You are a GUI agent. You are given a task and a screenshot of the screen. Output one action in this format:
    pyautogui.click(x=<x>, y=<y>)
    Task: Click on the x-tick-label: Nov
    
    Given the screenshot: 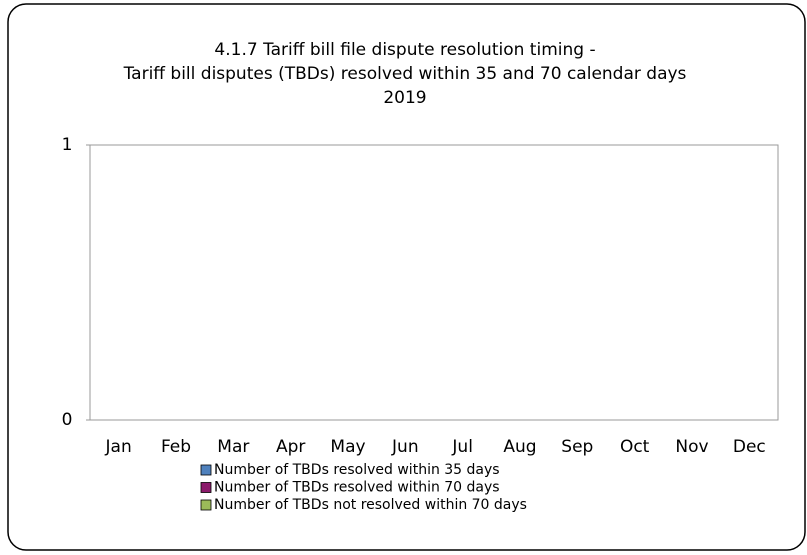 What is the action you would take?
    pyautogui.click(x=691, y=447)
    